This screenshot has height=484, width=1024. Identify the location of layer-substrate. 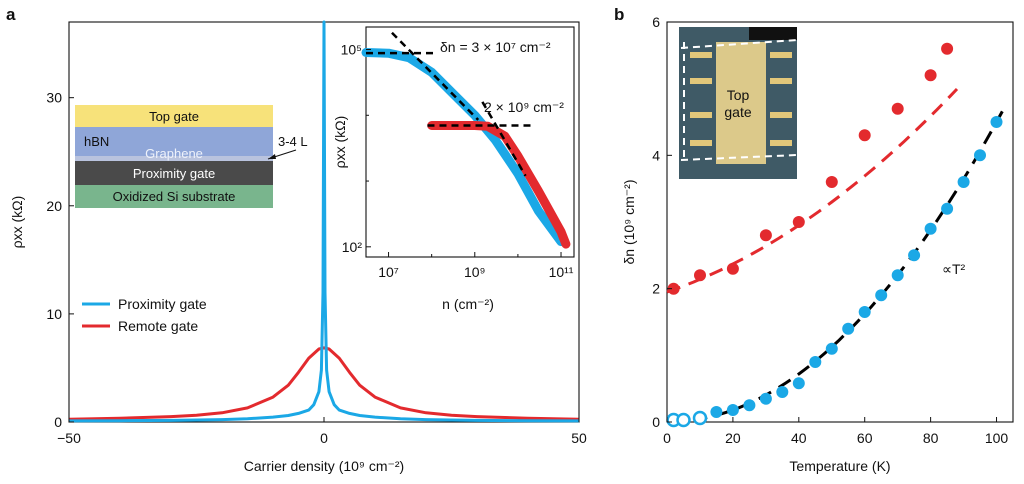
(174, 196).